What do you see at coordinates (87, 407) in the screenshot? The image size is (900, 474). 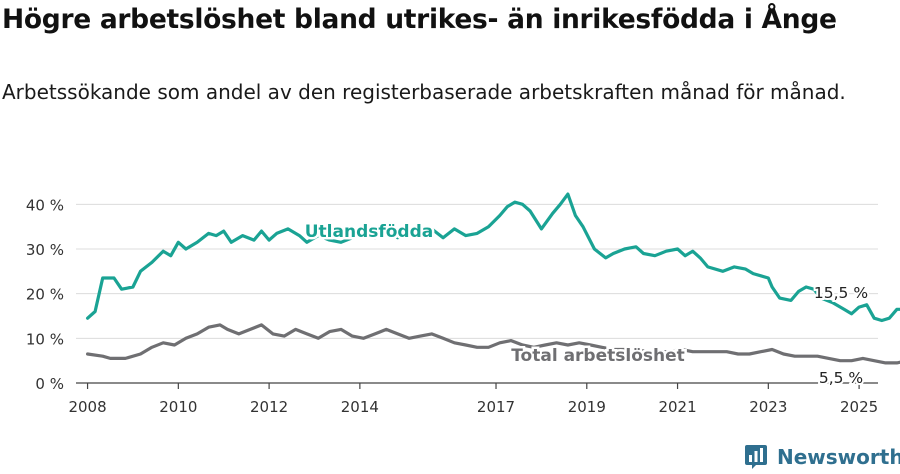 I see `x-tick-label: 2008` at bounding box center [87, 407].